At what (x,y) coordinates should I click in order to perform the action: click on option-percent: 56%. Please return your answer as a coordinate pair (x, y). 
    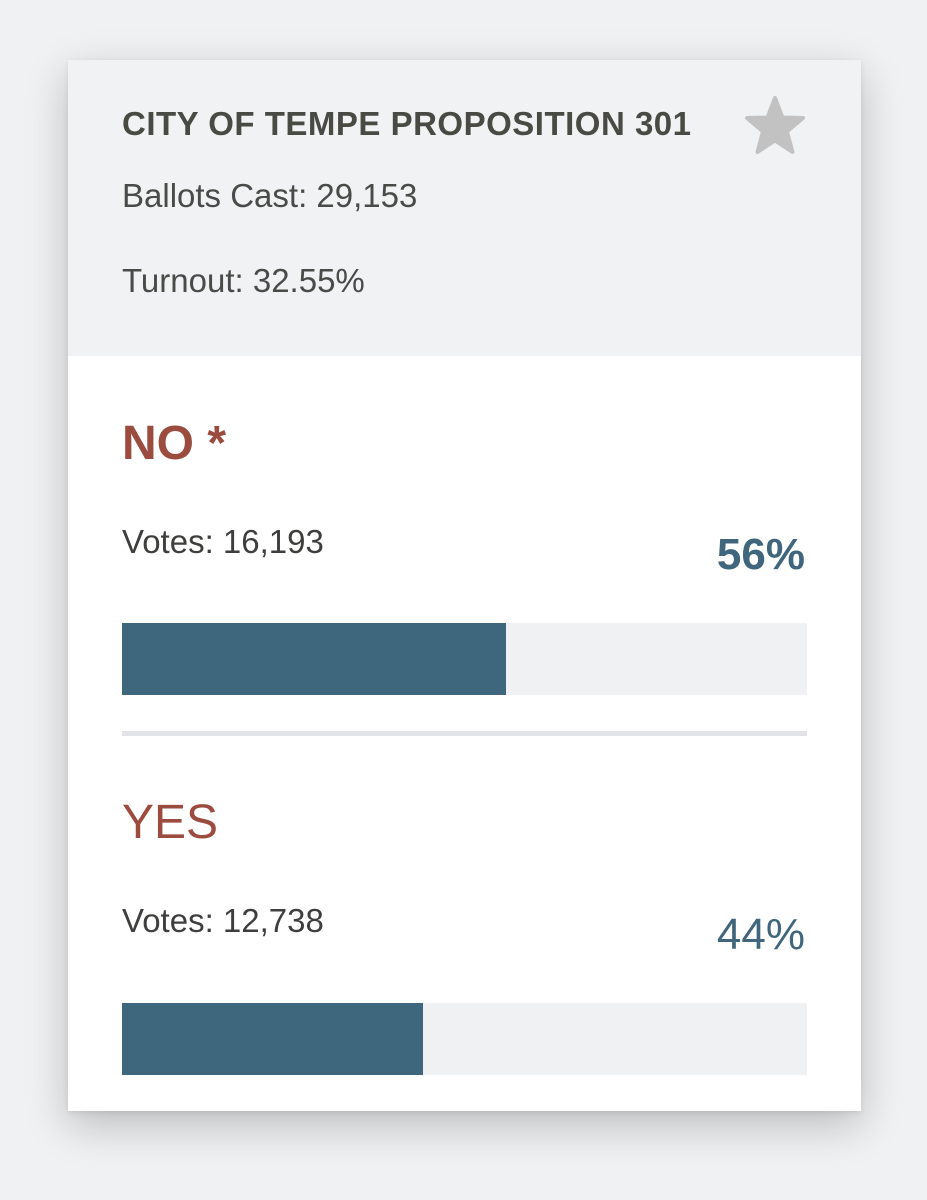
    Looking at the image, I should click on (760, 554).